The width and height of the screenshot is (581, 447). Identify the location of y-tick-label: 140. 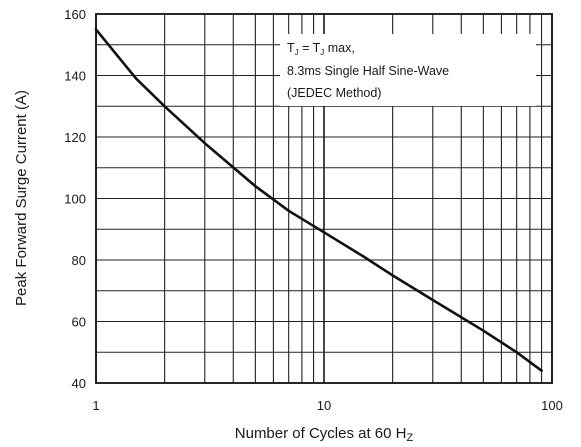
(75, 76).